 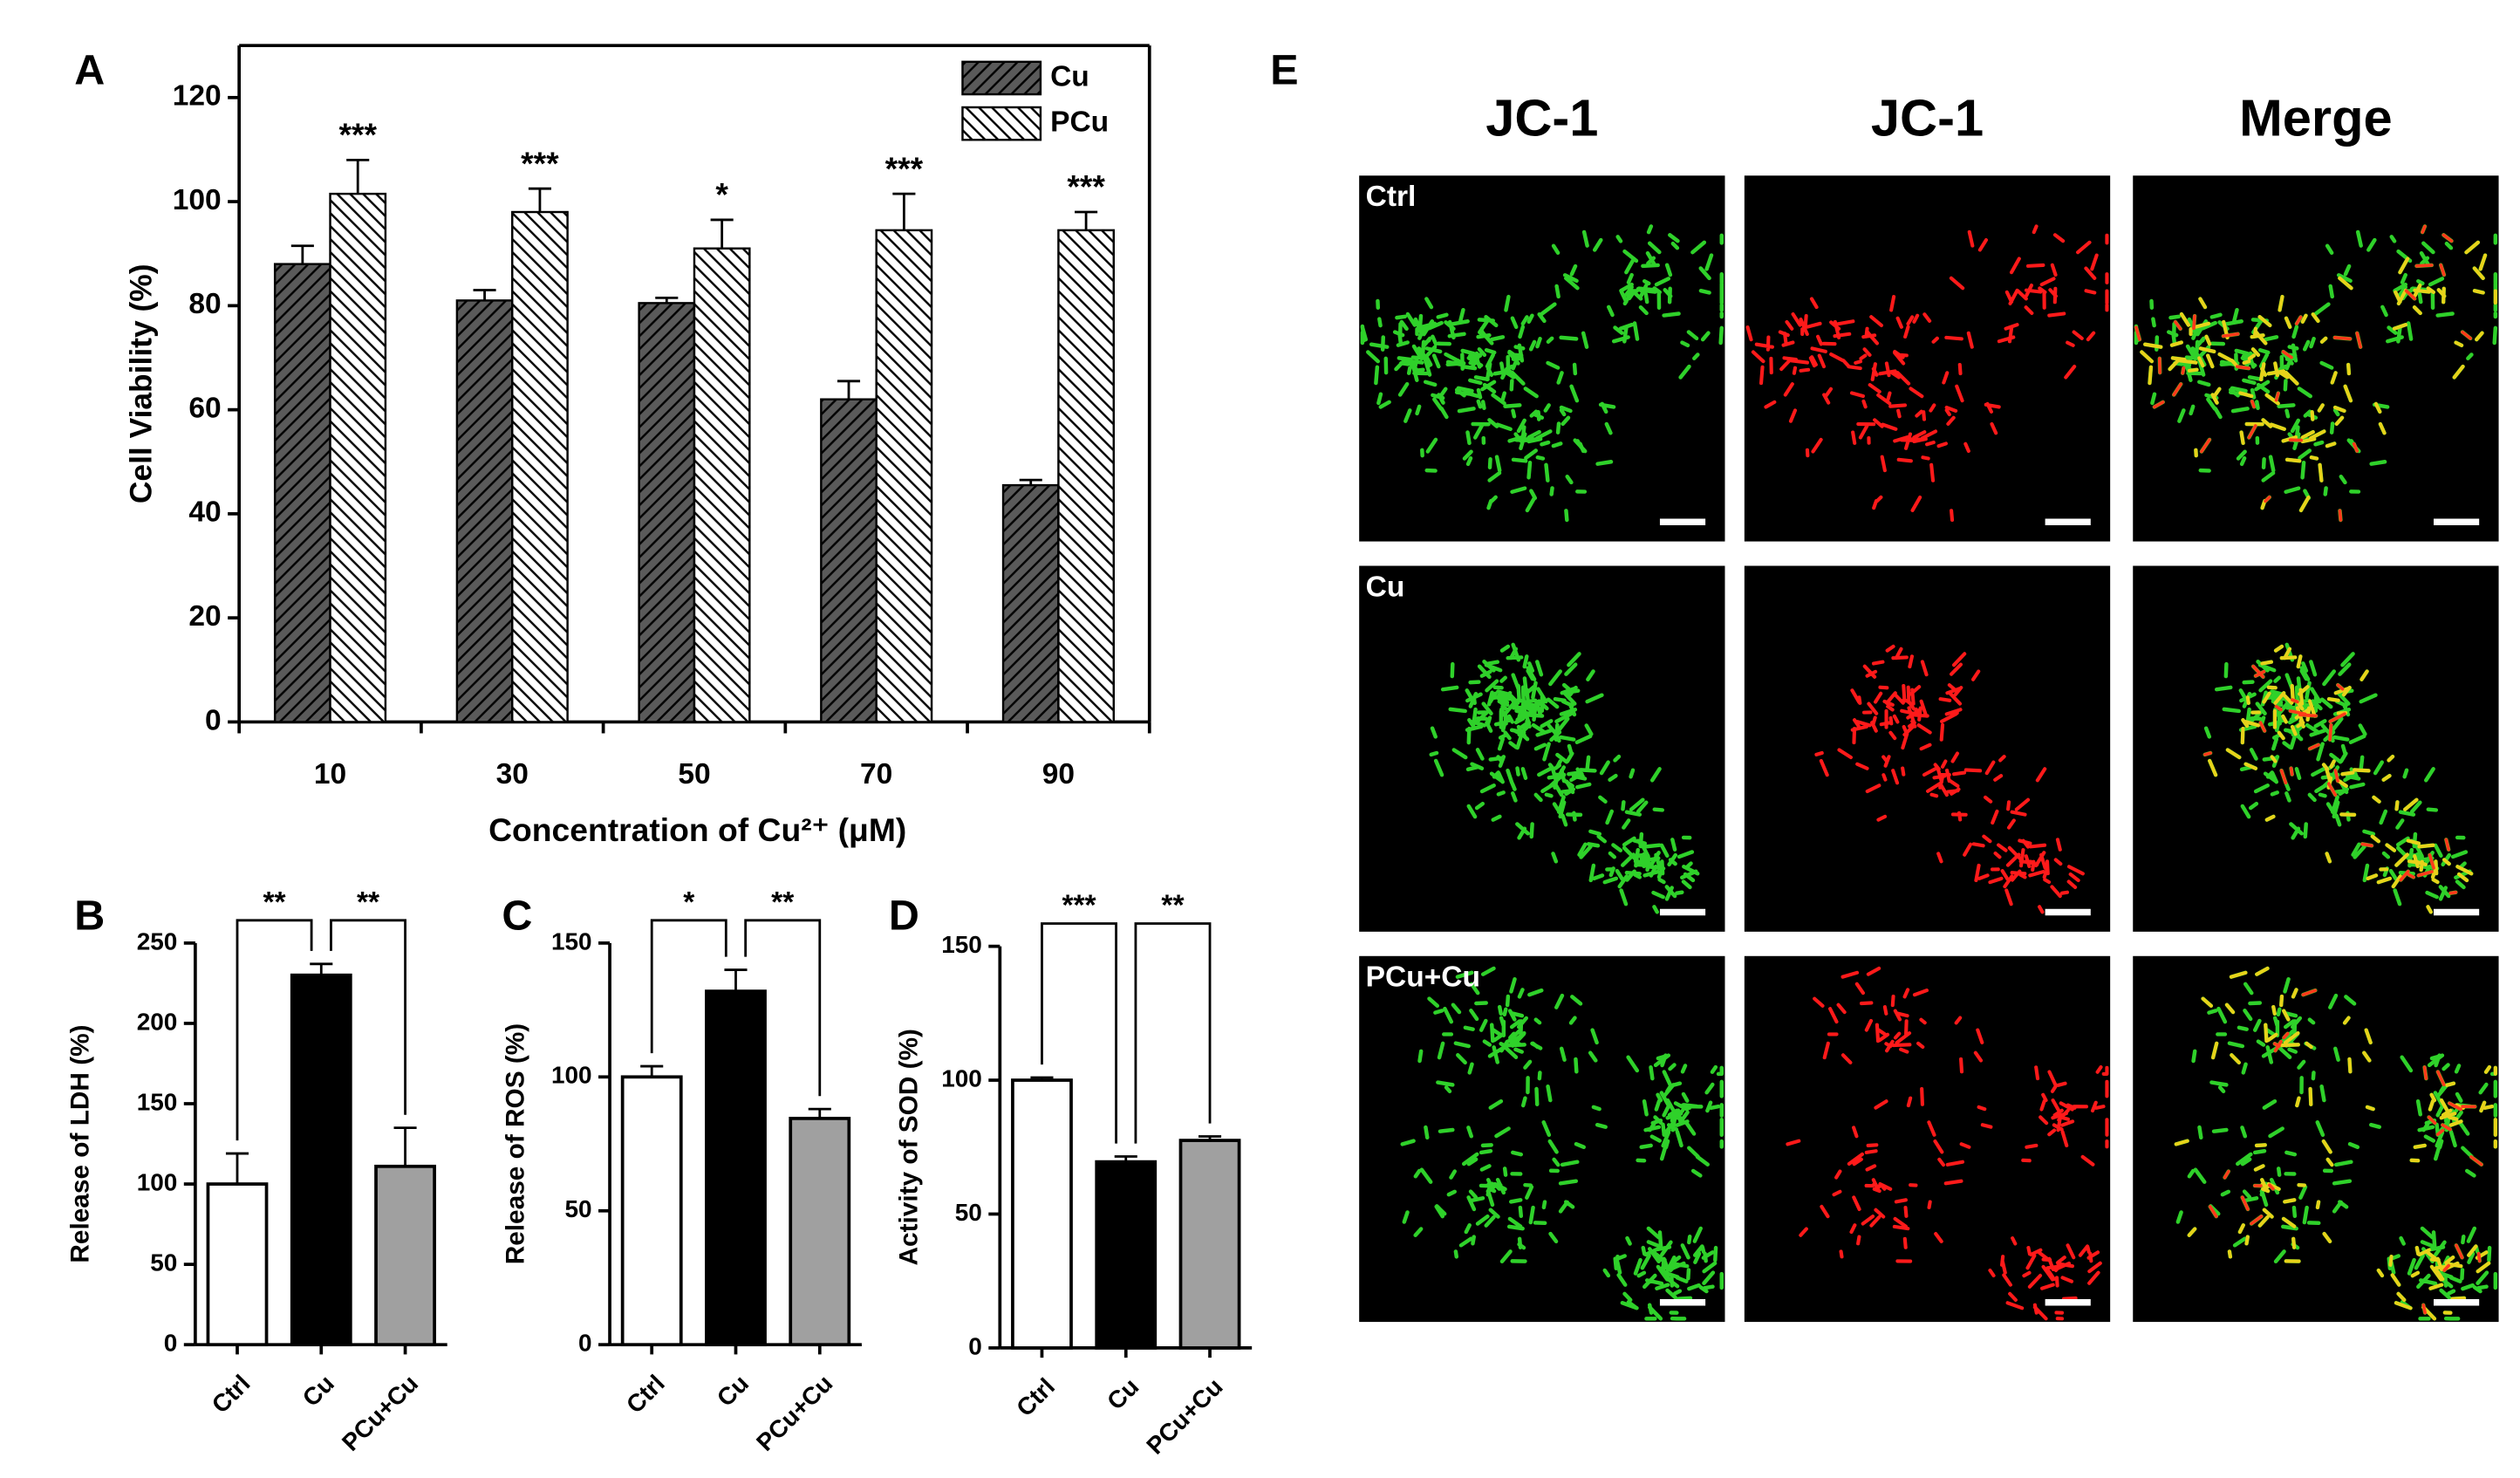 I want to click on legend-label: PCu, so click(x=1079, y=122).